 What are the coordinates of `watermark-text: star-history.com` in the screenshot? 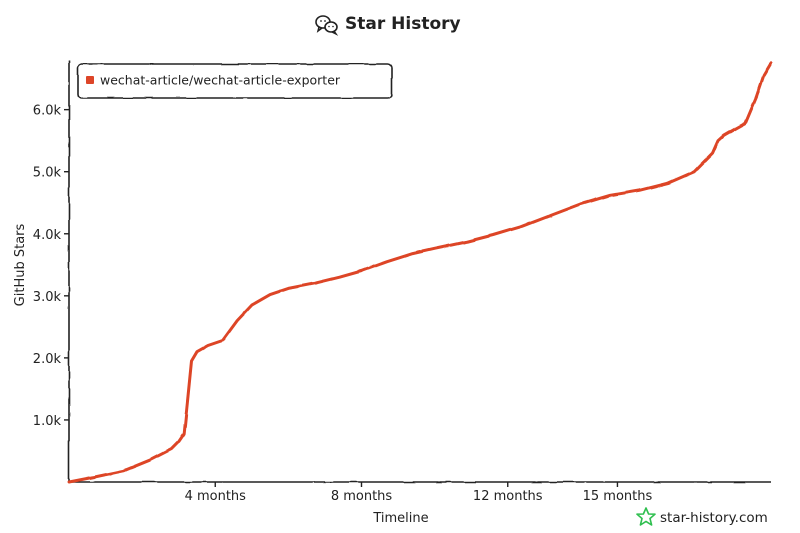 It's located at (714, 518).